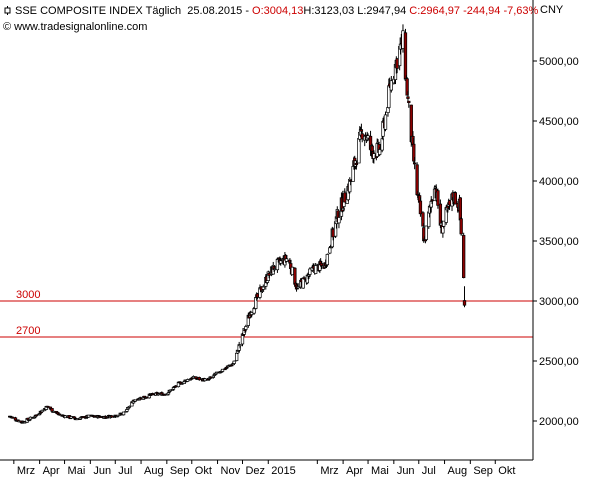 The image size is (595, 480). I want to click on low-value: L:2947,94, so click(382, 11).